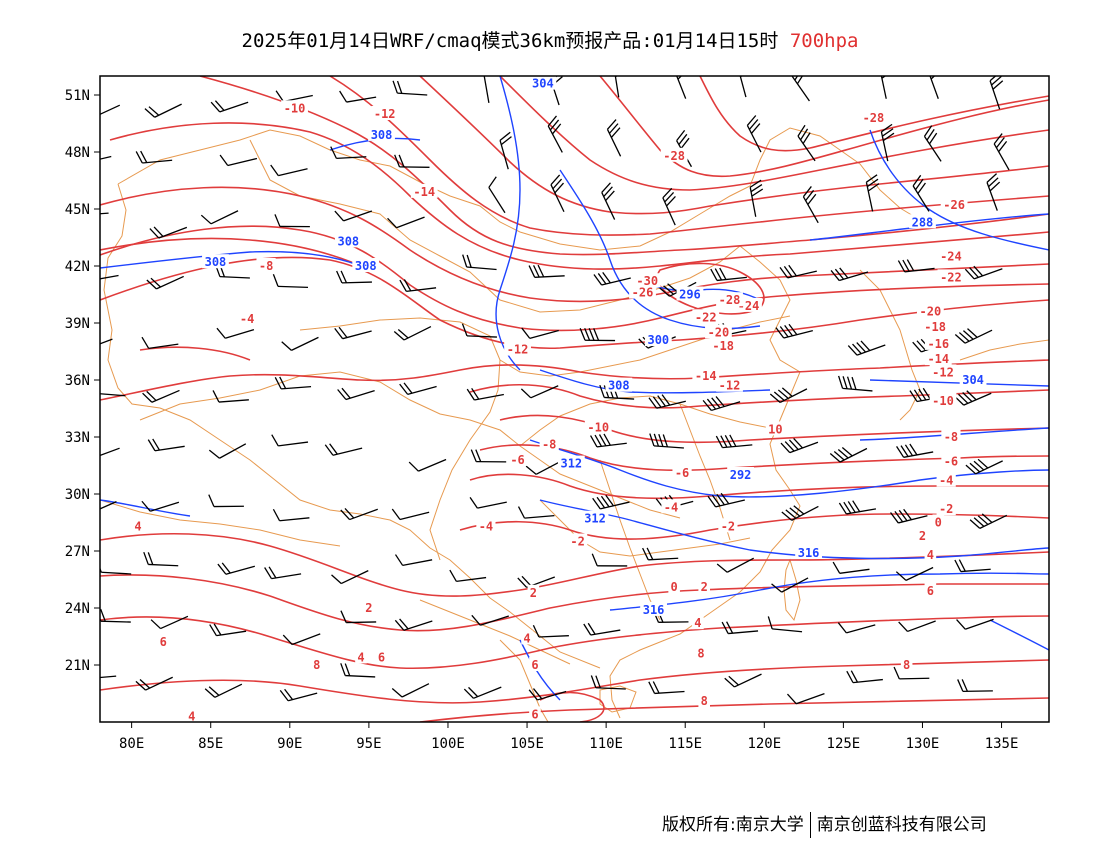 This screenshot has width=1100, height=850. What do you see at coordinates (510, 41) in the screenshot?
I see `title-main: 2025年01月14日WRF/cmaq模式36km预报产品:01月14日15时` at bounding box center [510, 41].